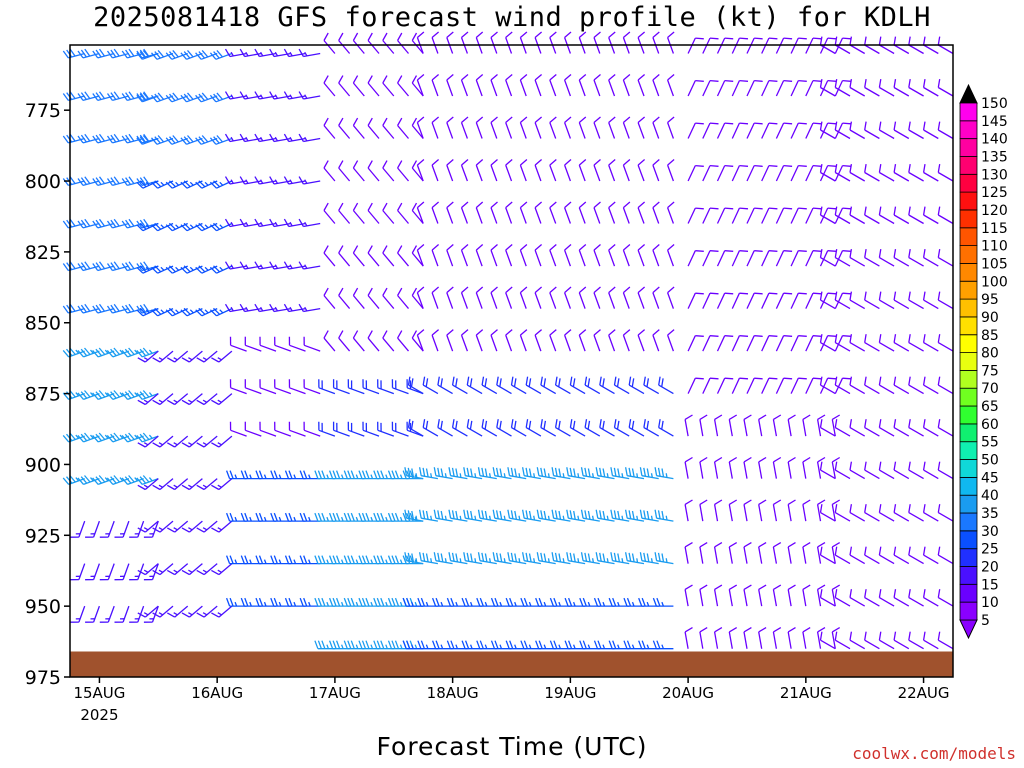  I want to click on colorbar-label: 55, so click(990, 443).